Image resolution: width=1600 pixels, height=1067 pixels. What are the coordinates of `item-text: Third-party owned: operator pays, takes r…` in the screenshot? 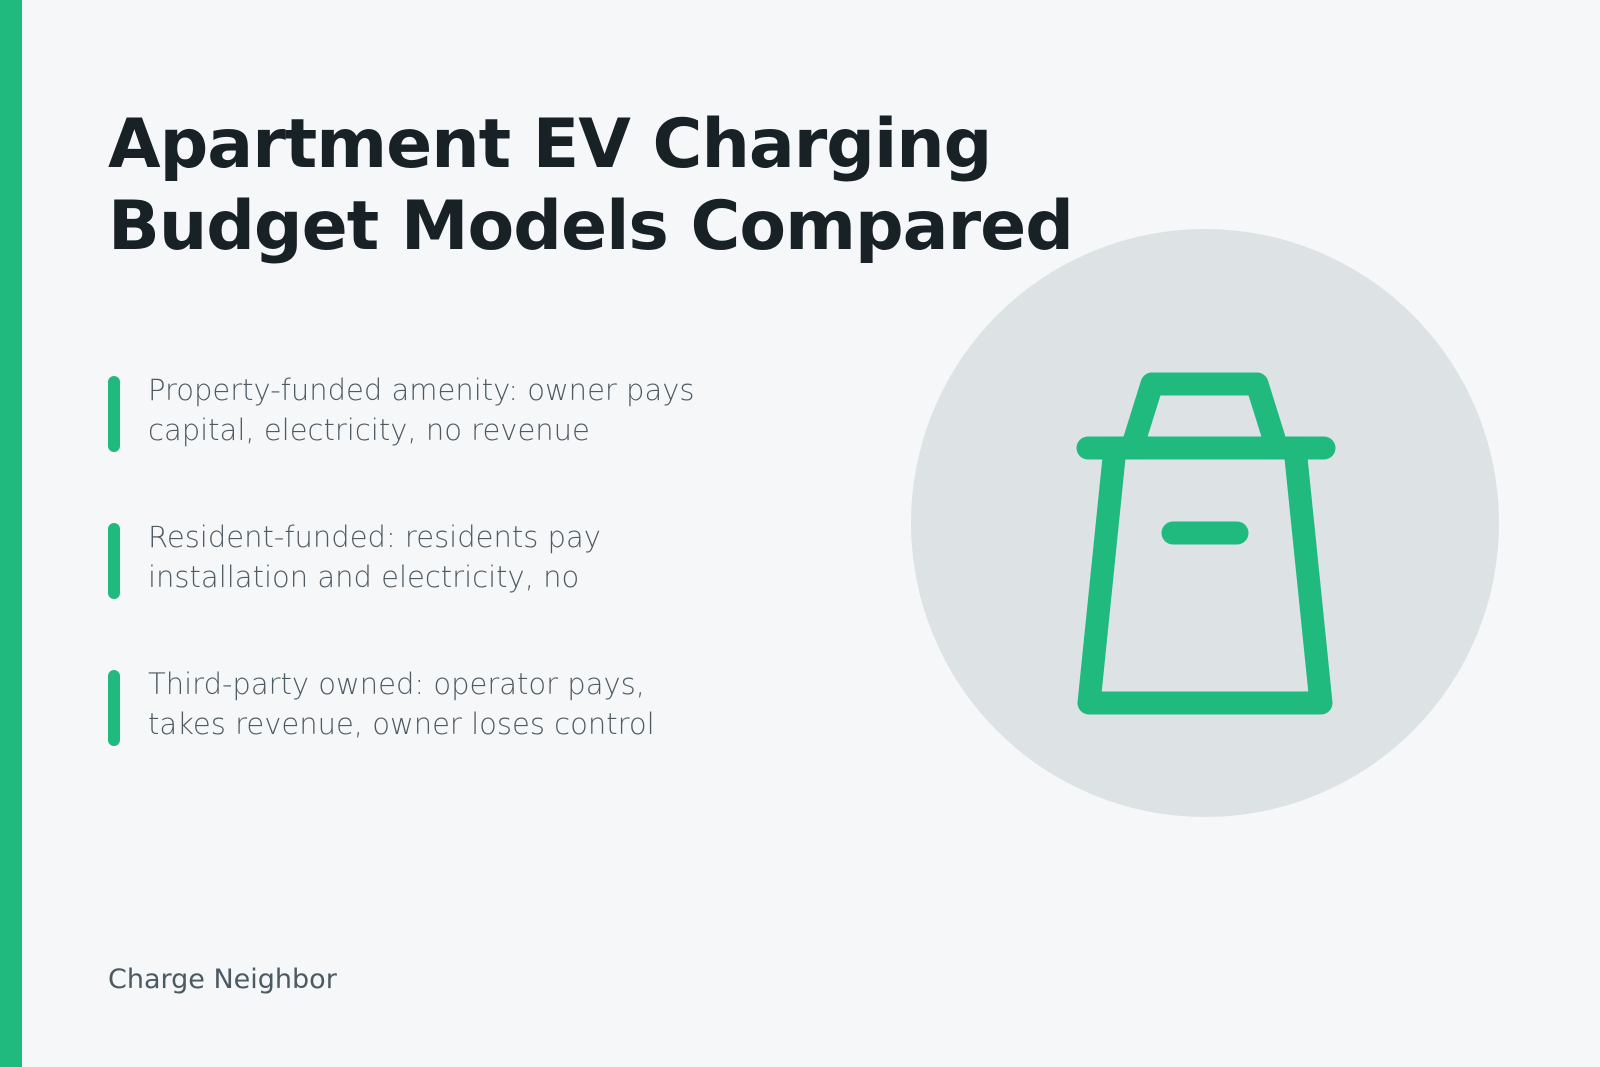 It's located at (448, 704).